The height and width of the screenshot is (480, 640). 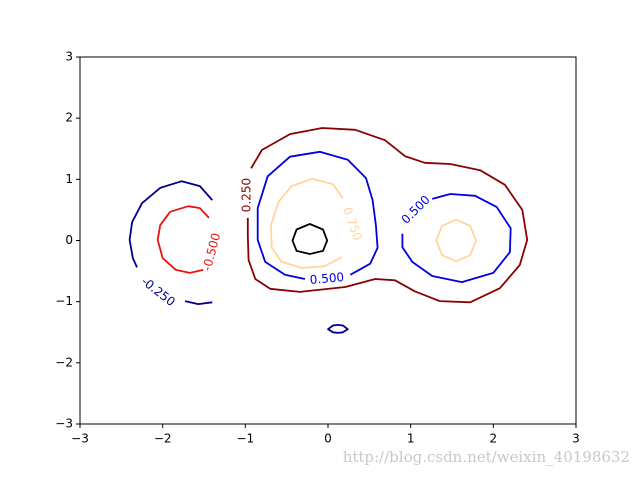 What do you see at coordinates (328, 439) in the screenshot?
I see `x-tick-label: 0` at bounding box center [328, 439].